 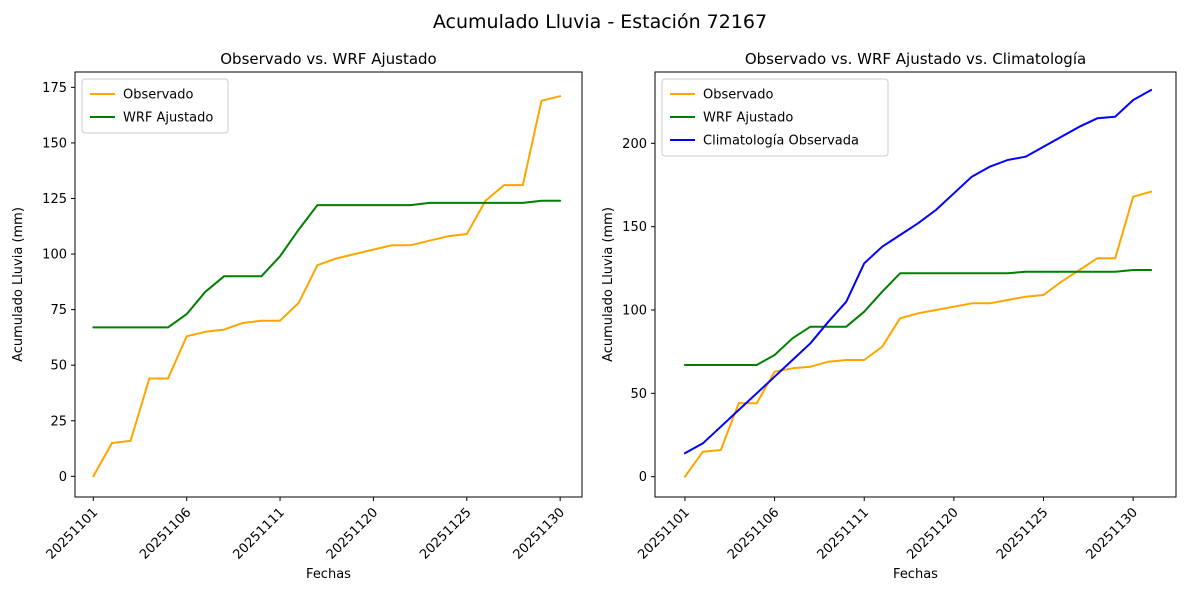 What do you see at coordinates (58, 421) in the screenshot?
I see `y-tick-label: 25` at bounding box center [58, 421].